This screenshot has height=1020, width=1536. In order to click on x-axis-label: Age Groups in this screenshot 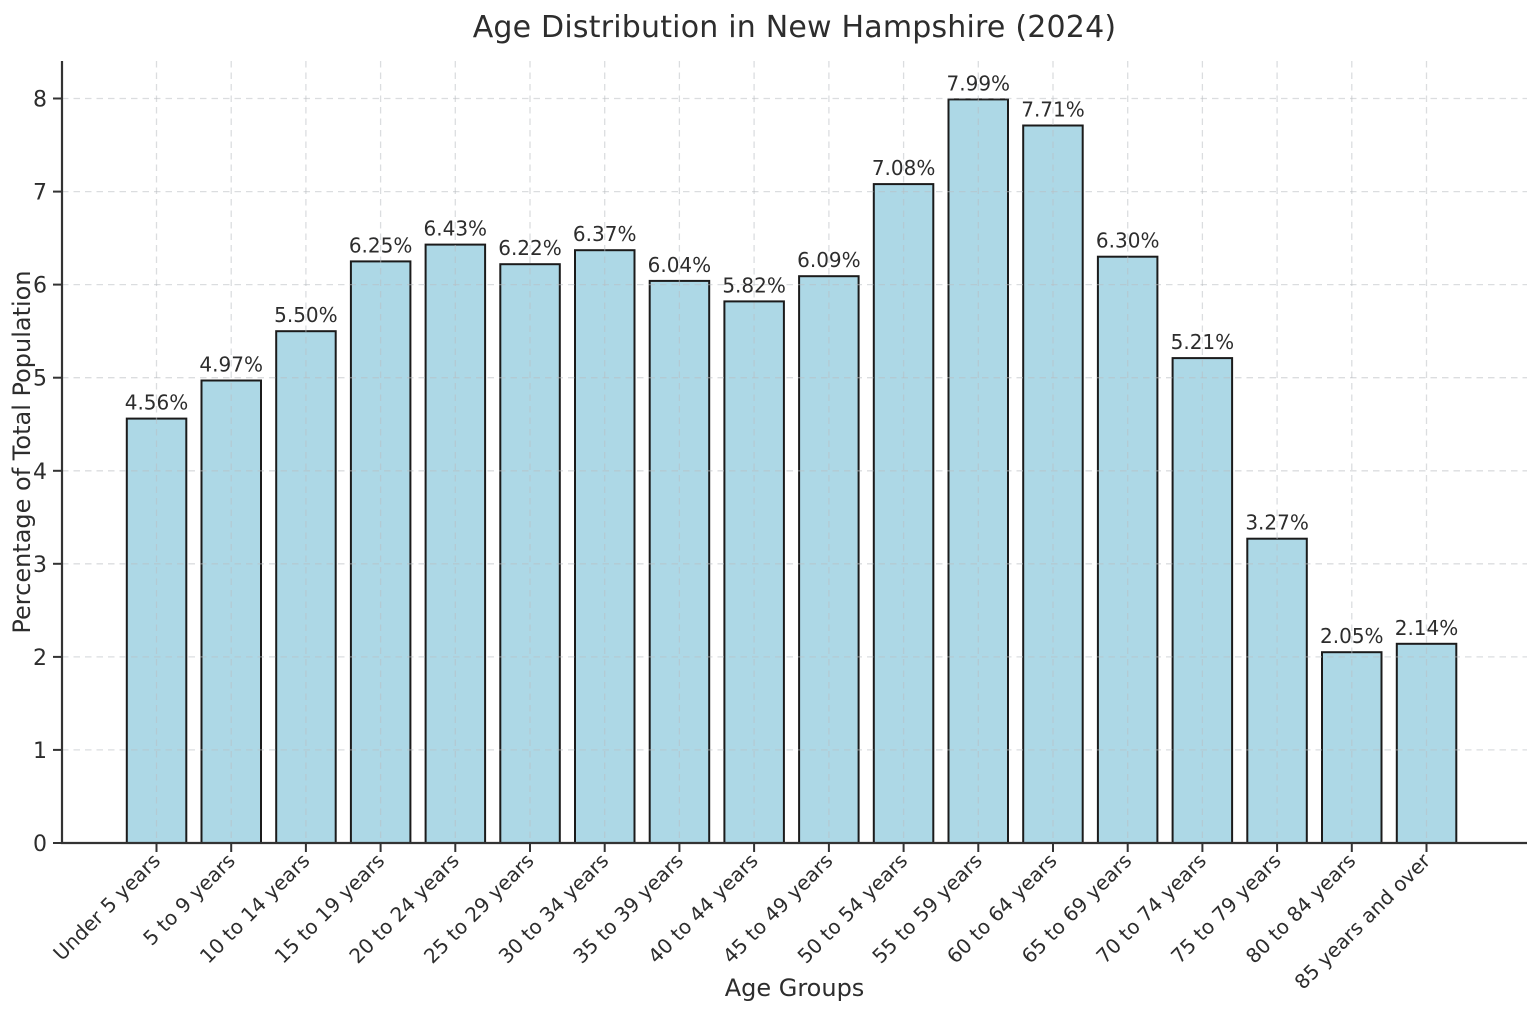, I will do `click(794, 988)`.